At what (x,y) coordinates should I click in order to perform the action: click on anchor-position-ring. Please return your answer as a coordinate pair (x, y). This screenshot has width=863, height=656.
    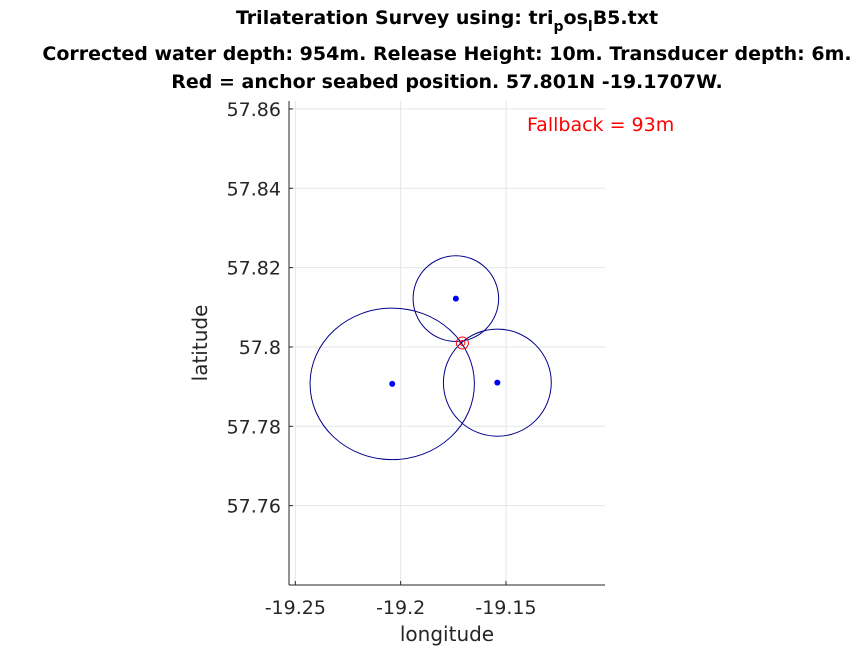
    Looking at the image, I should click on (462, 343).